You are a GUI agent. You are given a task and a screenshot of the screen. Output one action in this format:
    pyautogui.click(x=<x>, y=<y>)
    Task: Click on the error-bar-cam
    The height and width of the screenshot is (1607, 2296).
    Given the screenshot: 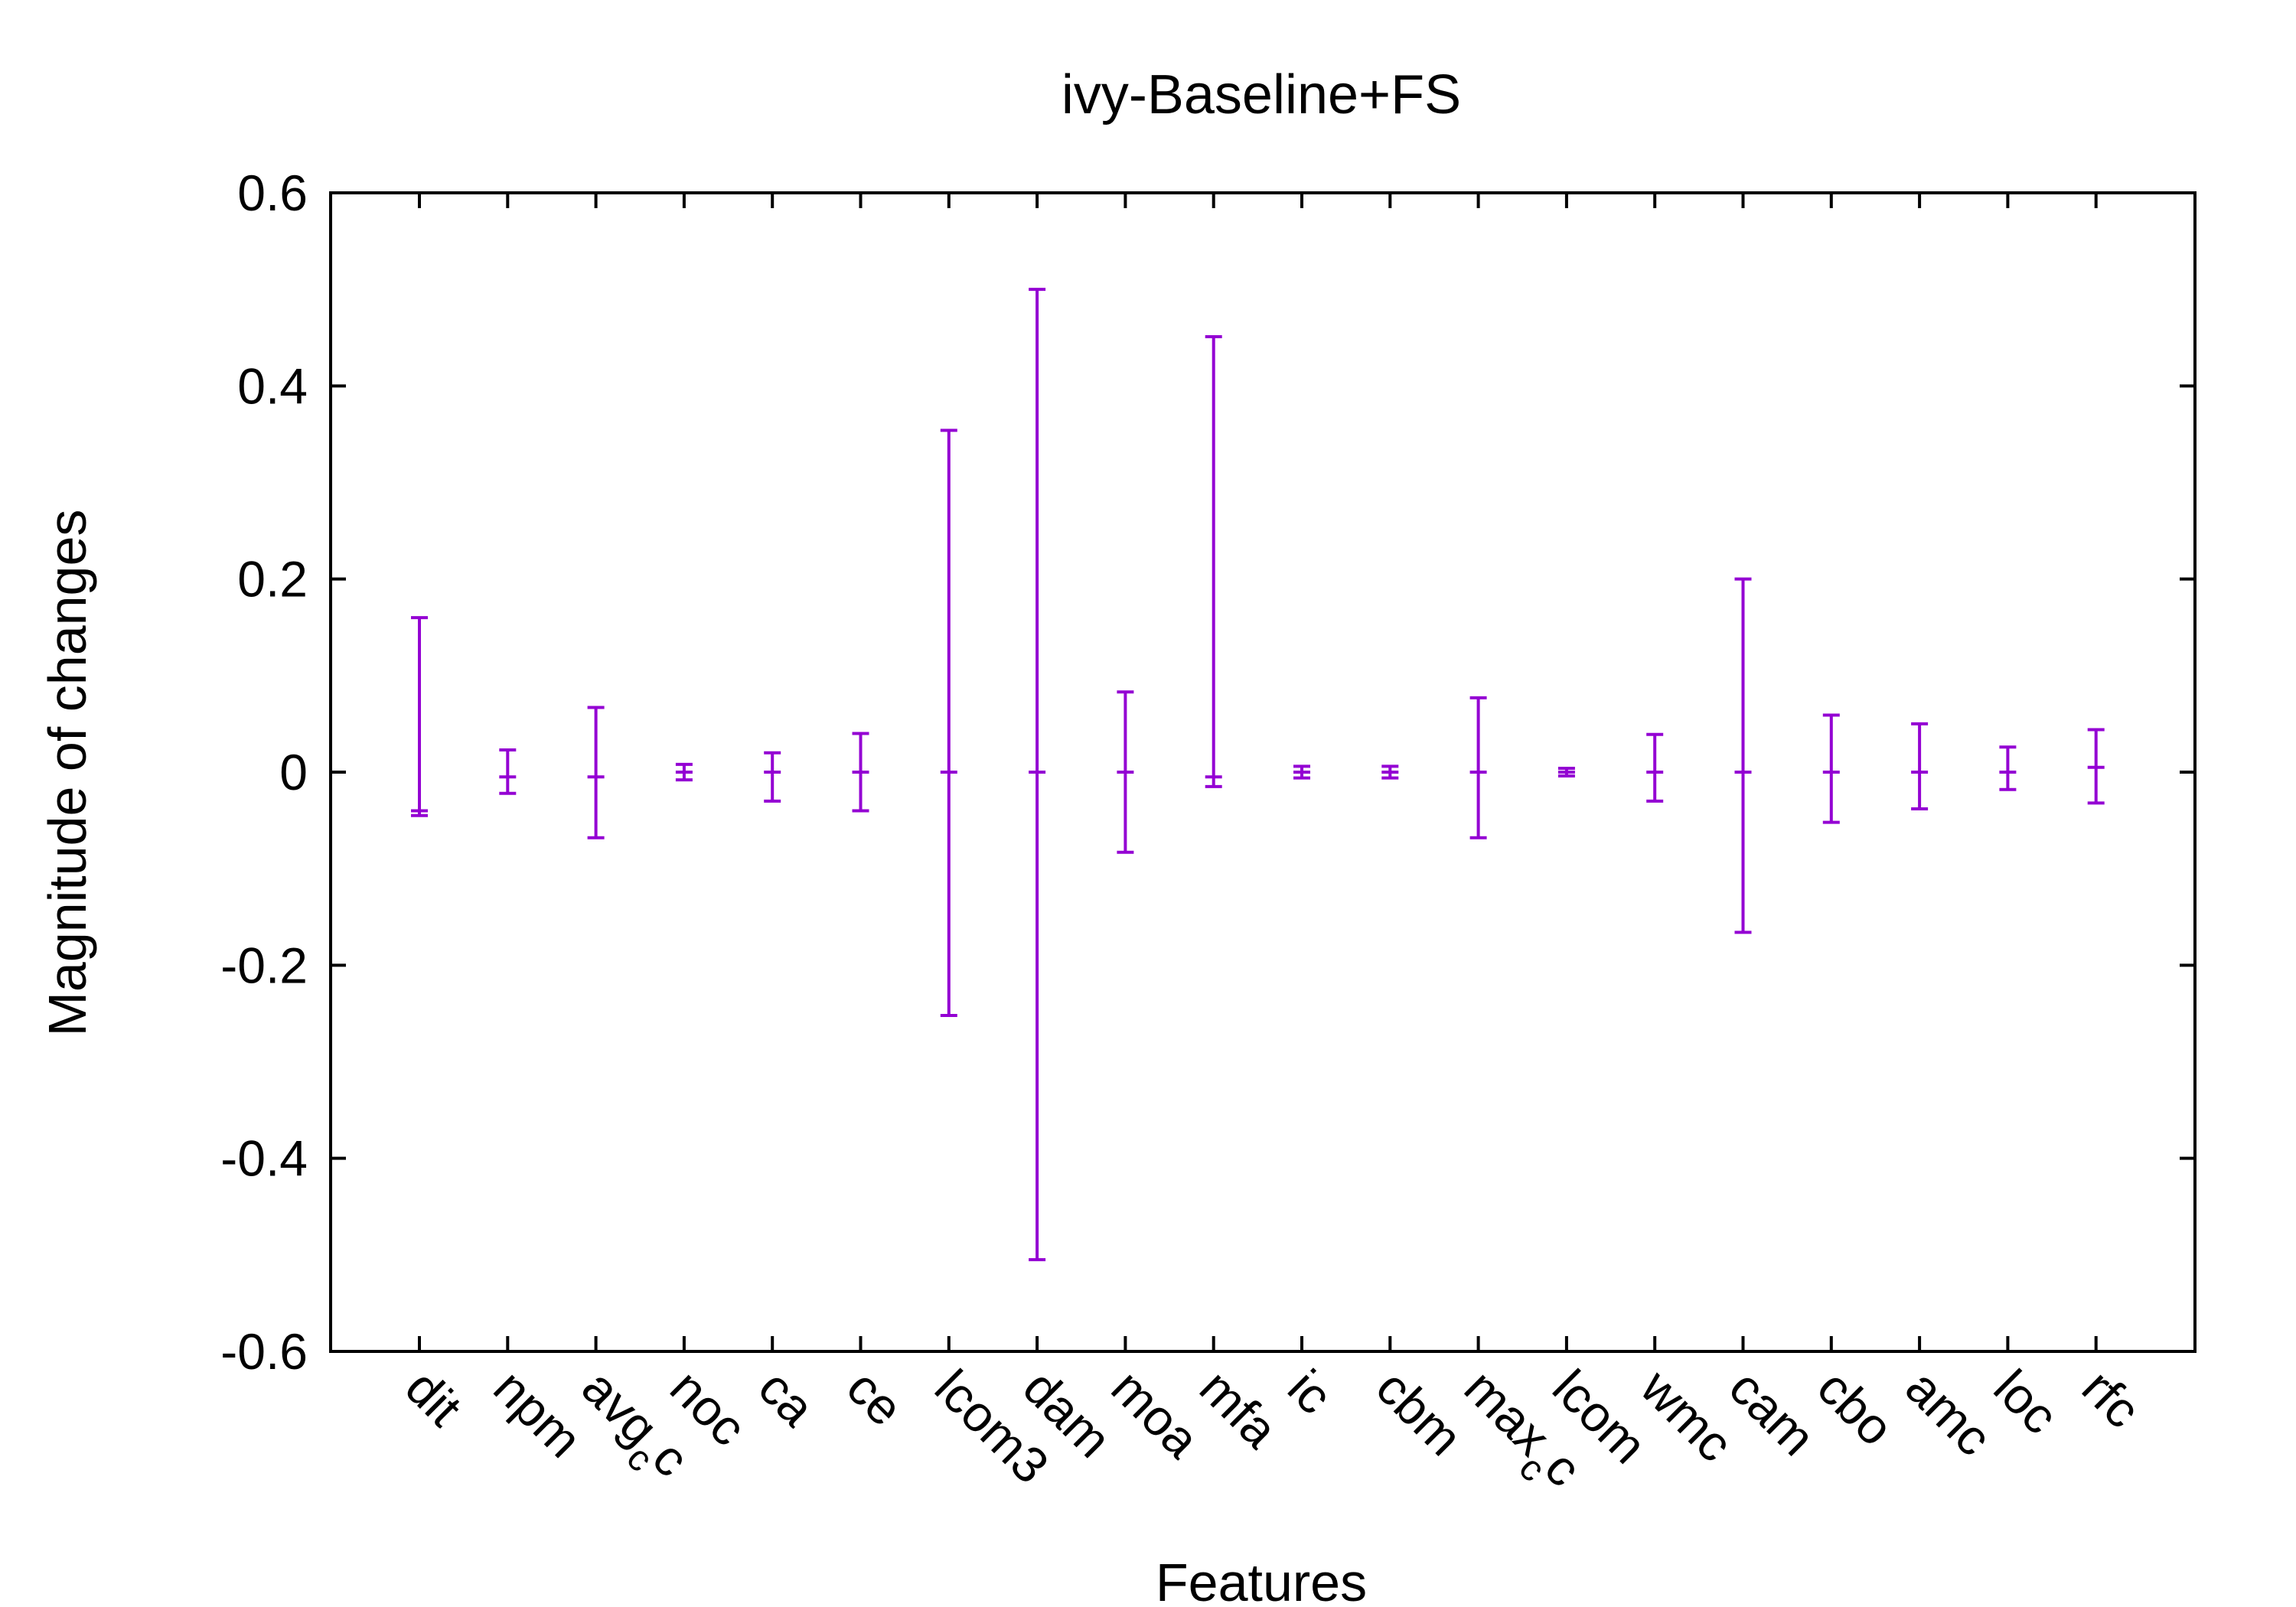 What is the action you would take?
    pyautogui.click(x=1743, y=755)
    